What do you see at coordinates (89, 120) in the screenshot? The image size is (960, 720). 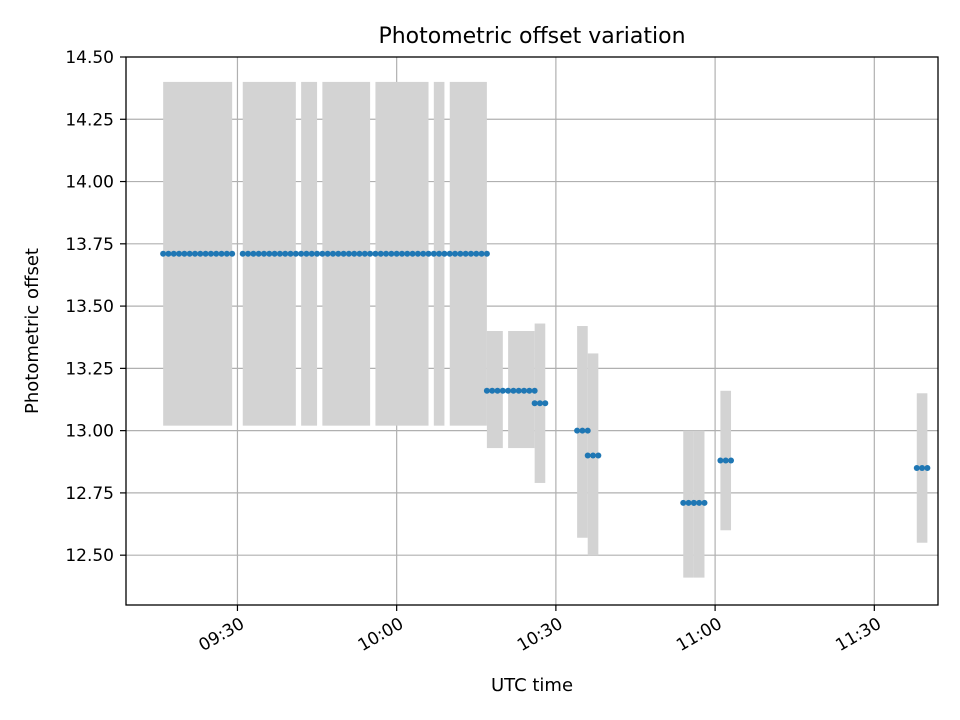 I see `y-tick-label: 14.25` at bounding box center [89, 120].